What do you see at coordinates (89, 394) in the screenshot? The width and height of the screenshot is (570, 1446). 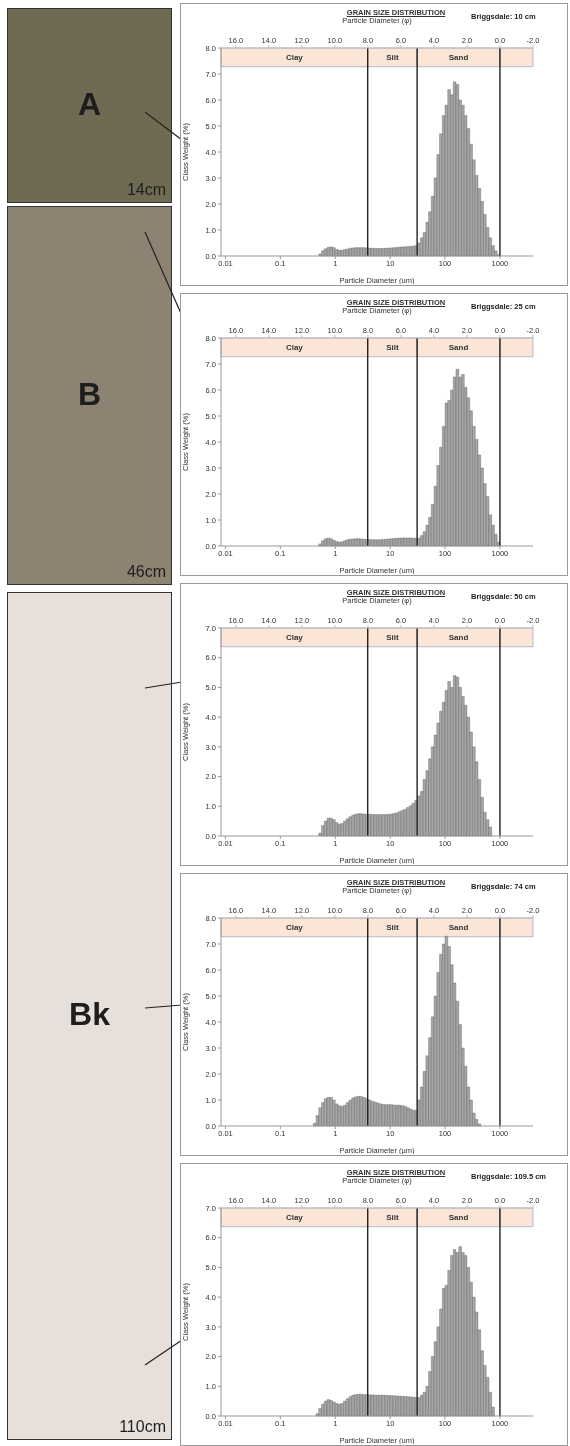 I see `text: B` at bounding box center [89, 394].